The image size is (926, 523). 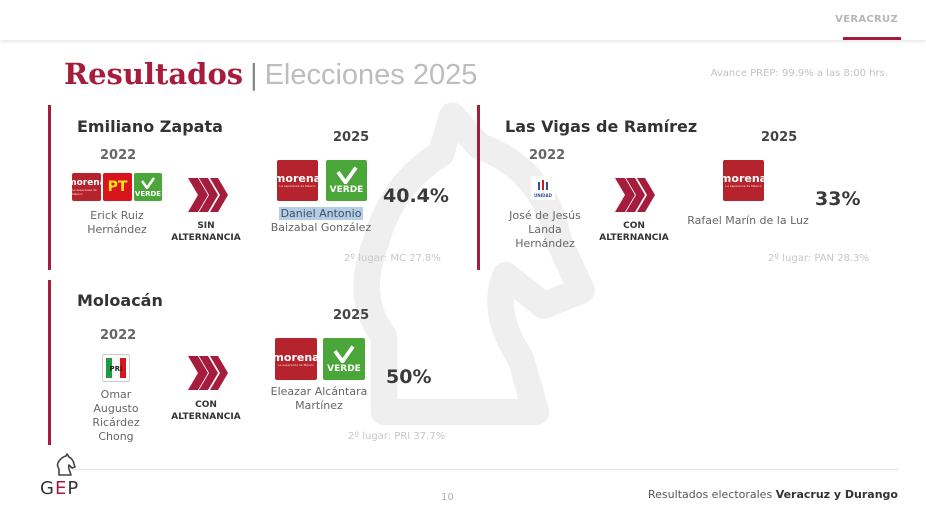 I want to click on new-candidate: Daniel Antonio Baizabal González, so click(x=321, y=221).